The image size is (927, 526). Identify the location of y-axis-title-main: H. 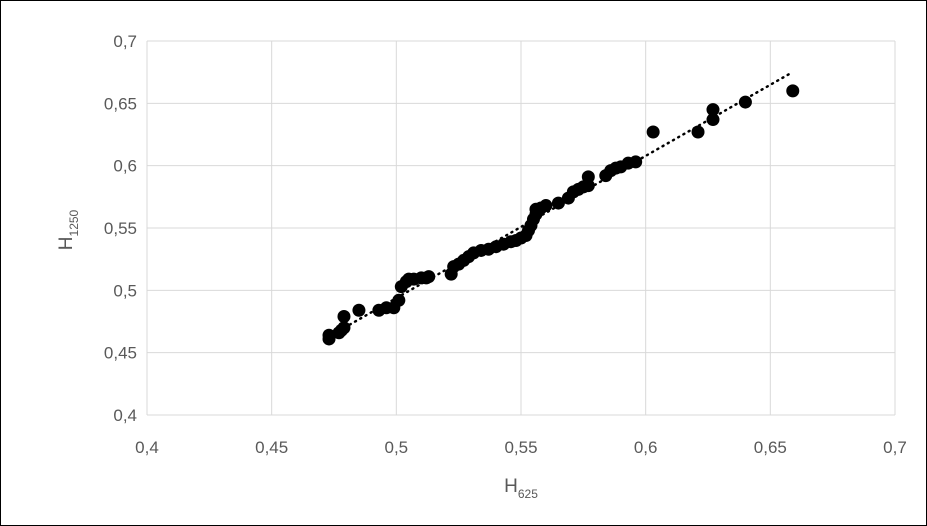
(66, 243).